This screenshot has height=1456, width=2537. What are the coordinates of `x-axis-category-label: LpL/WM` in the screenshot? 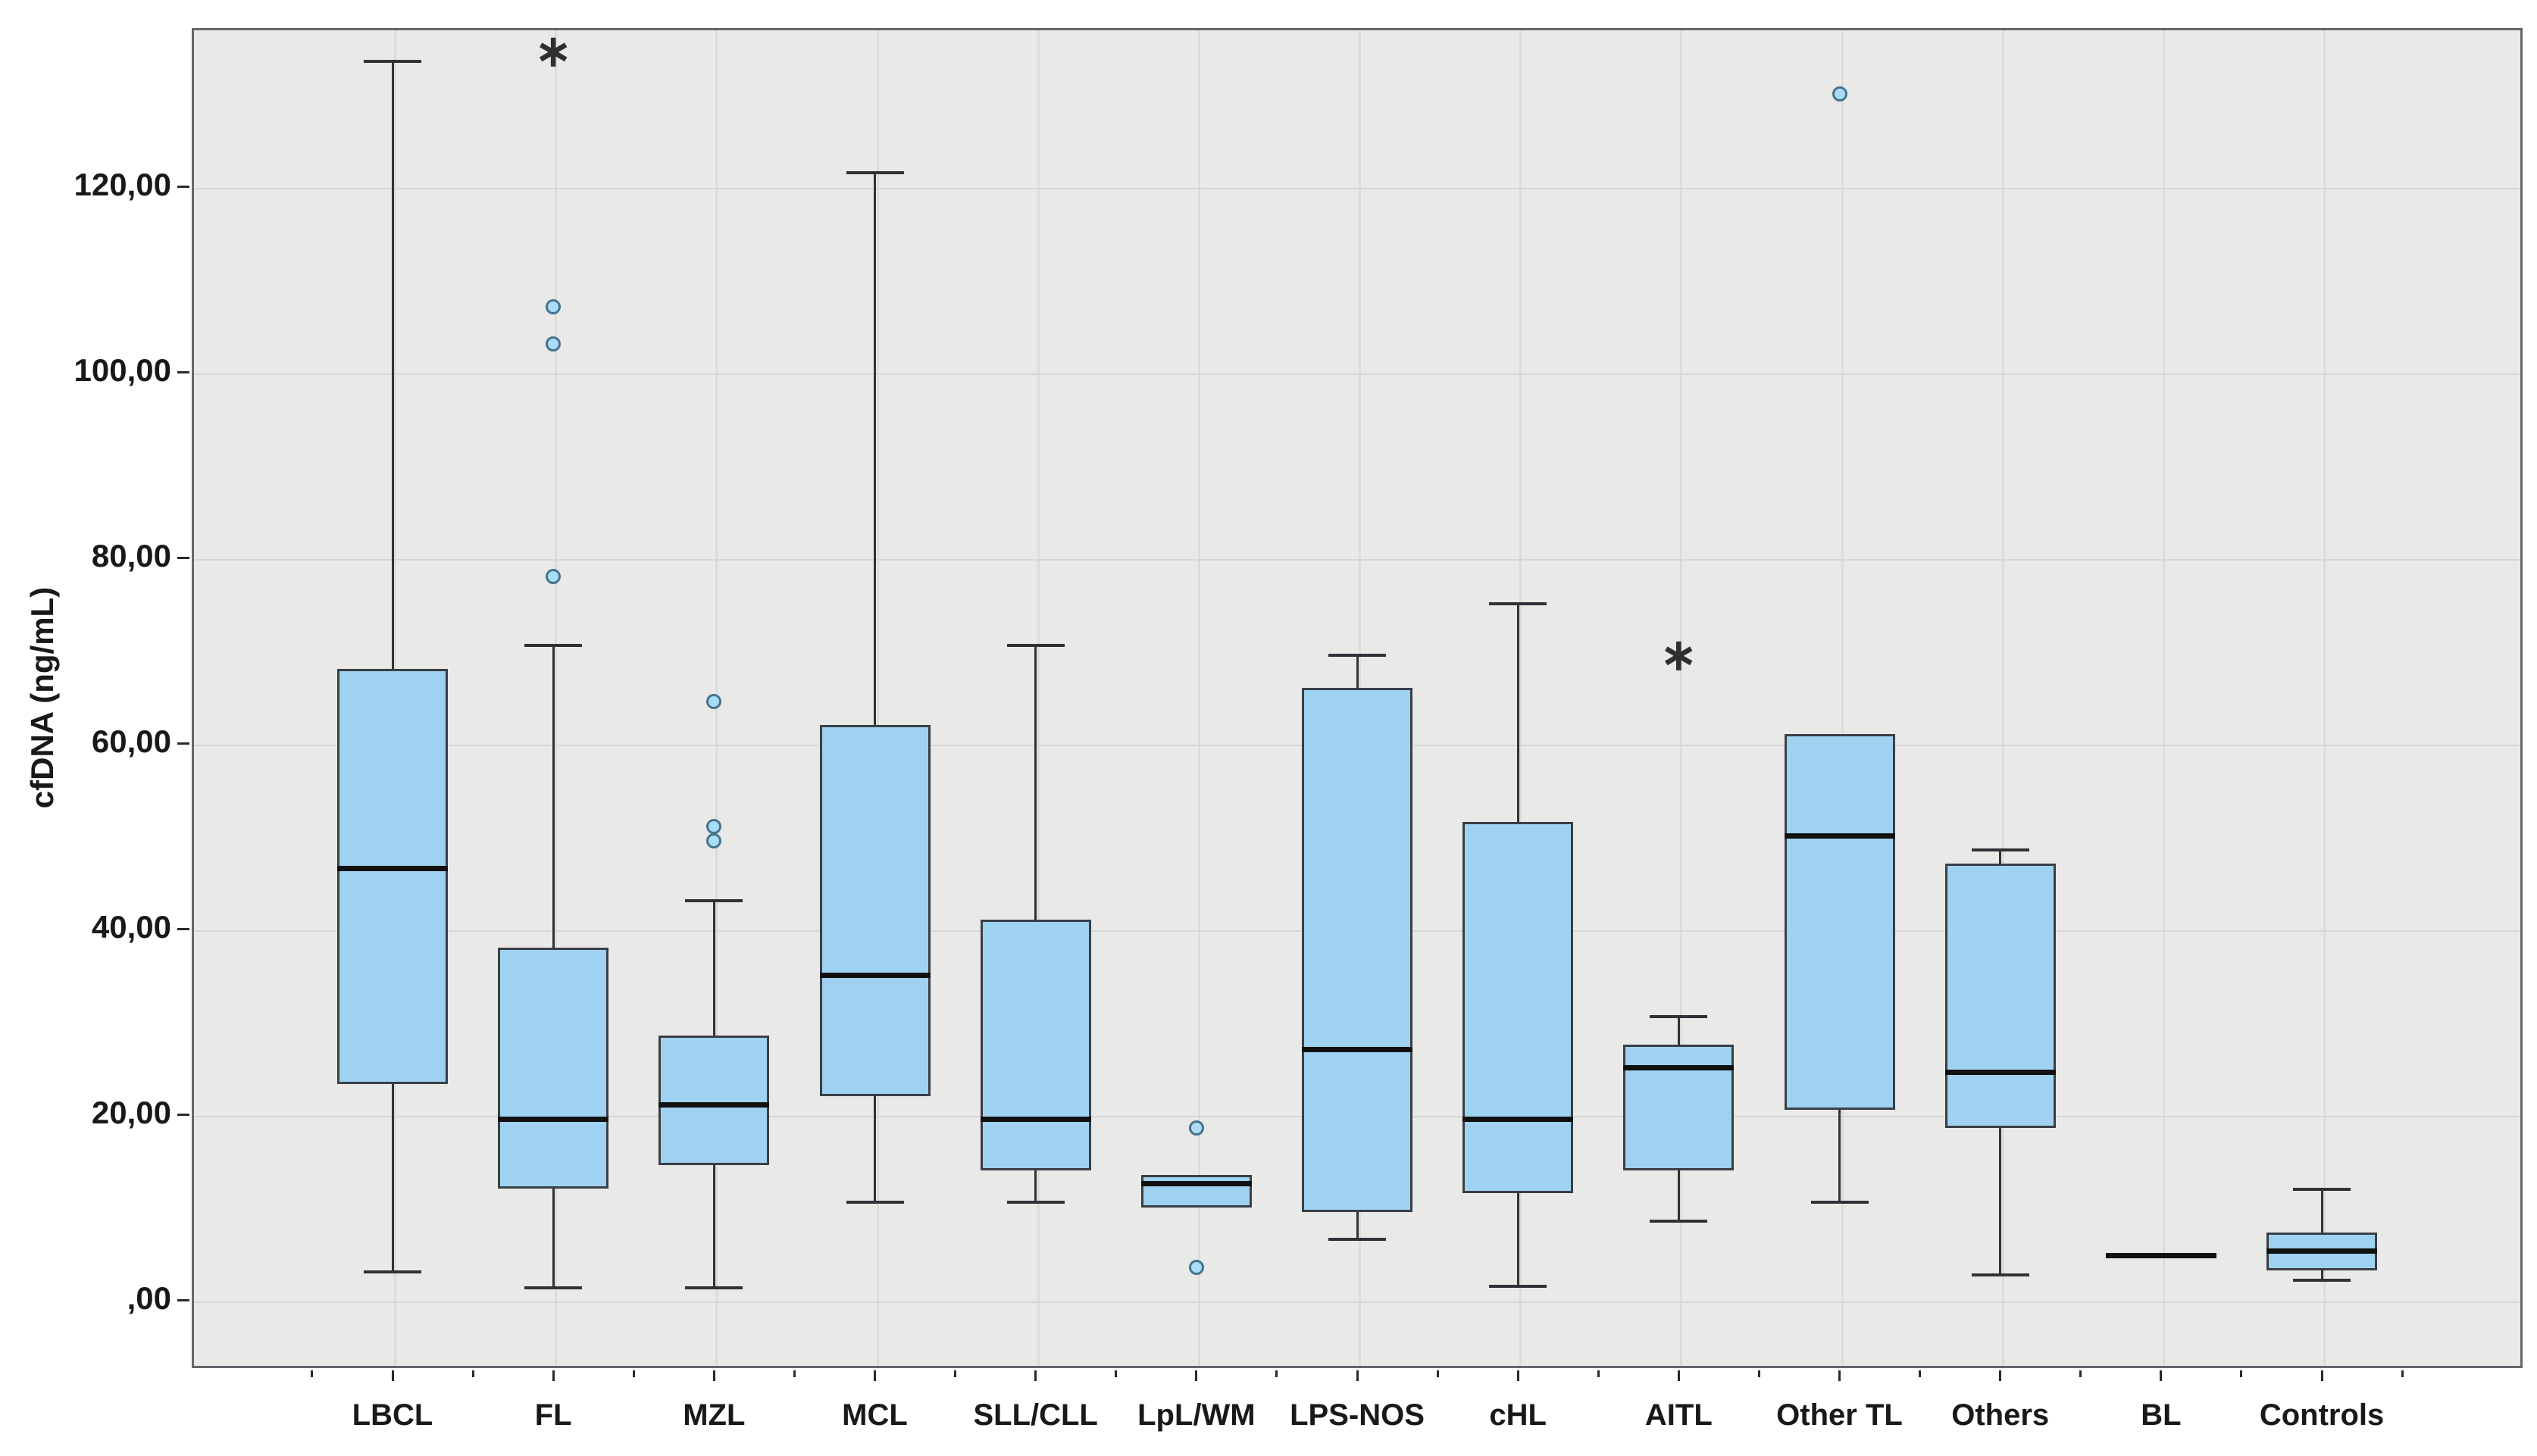 It's located at (1196, 1415).